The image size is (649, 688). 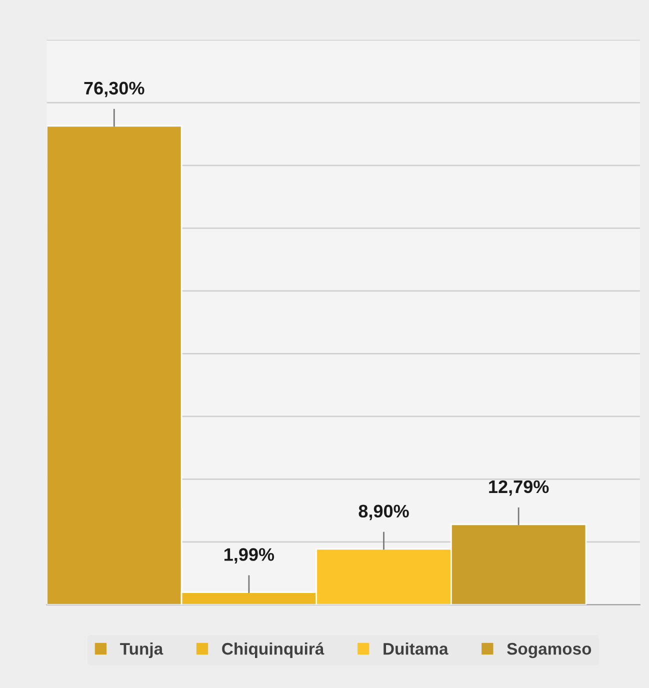 I want to click on data-label: 1,99%, so click(x=249, y=556).